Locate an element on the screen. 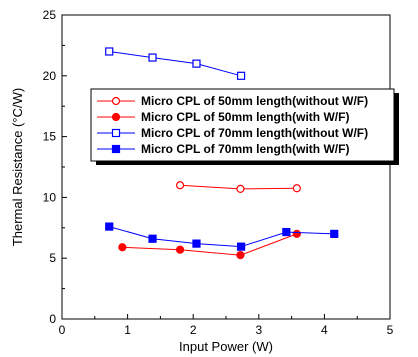 The height and width of the screenshot is (357, 418). legend-item-1: Micro CPL of 50mm length(with W/F) is located at coordinates (223, 117).